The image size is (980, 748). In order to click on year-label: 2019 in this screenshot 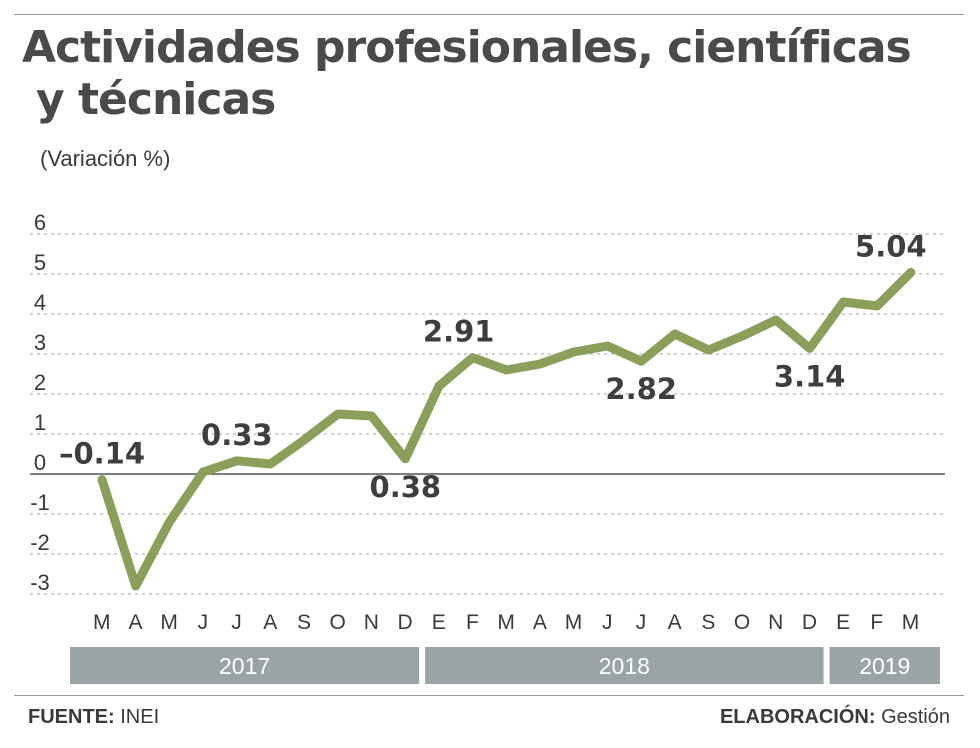, I will do `click(884, 666)`.